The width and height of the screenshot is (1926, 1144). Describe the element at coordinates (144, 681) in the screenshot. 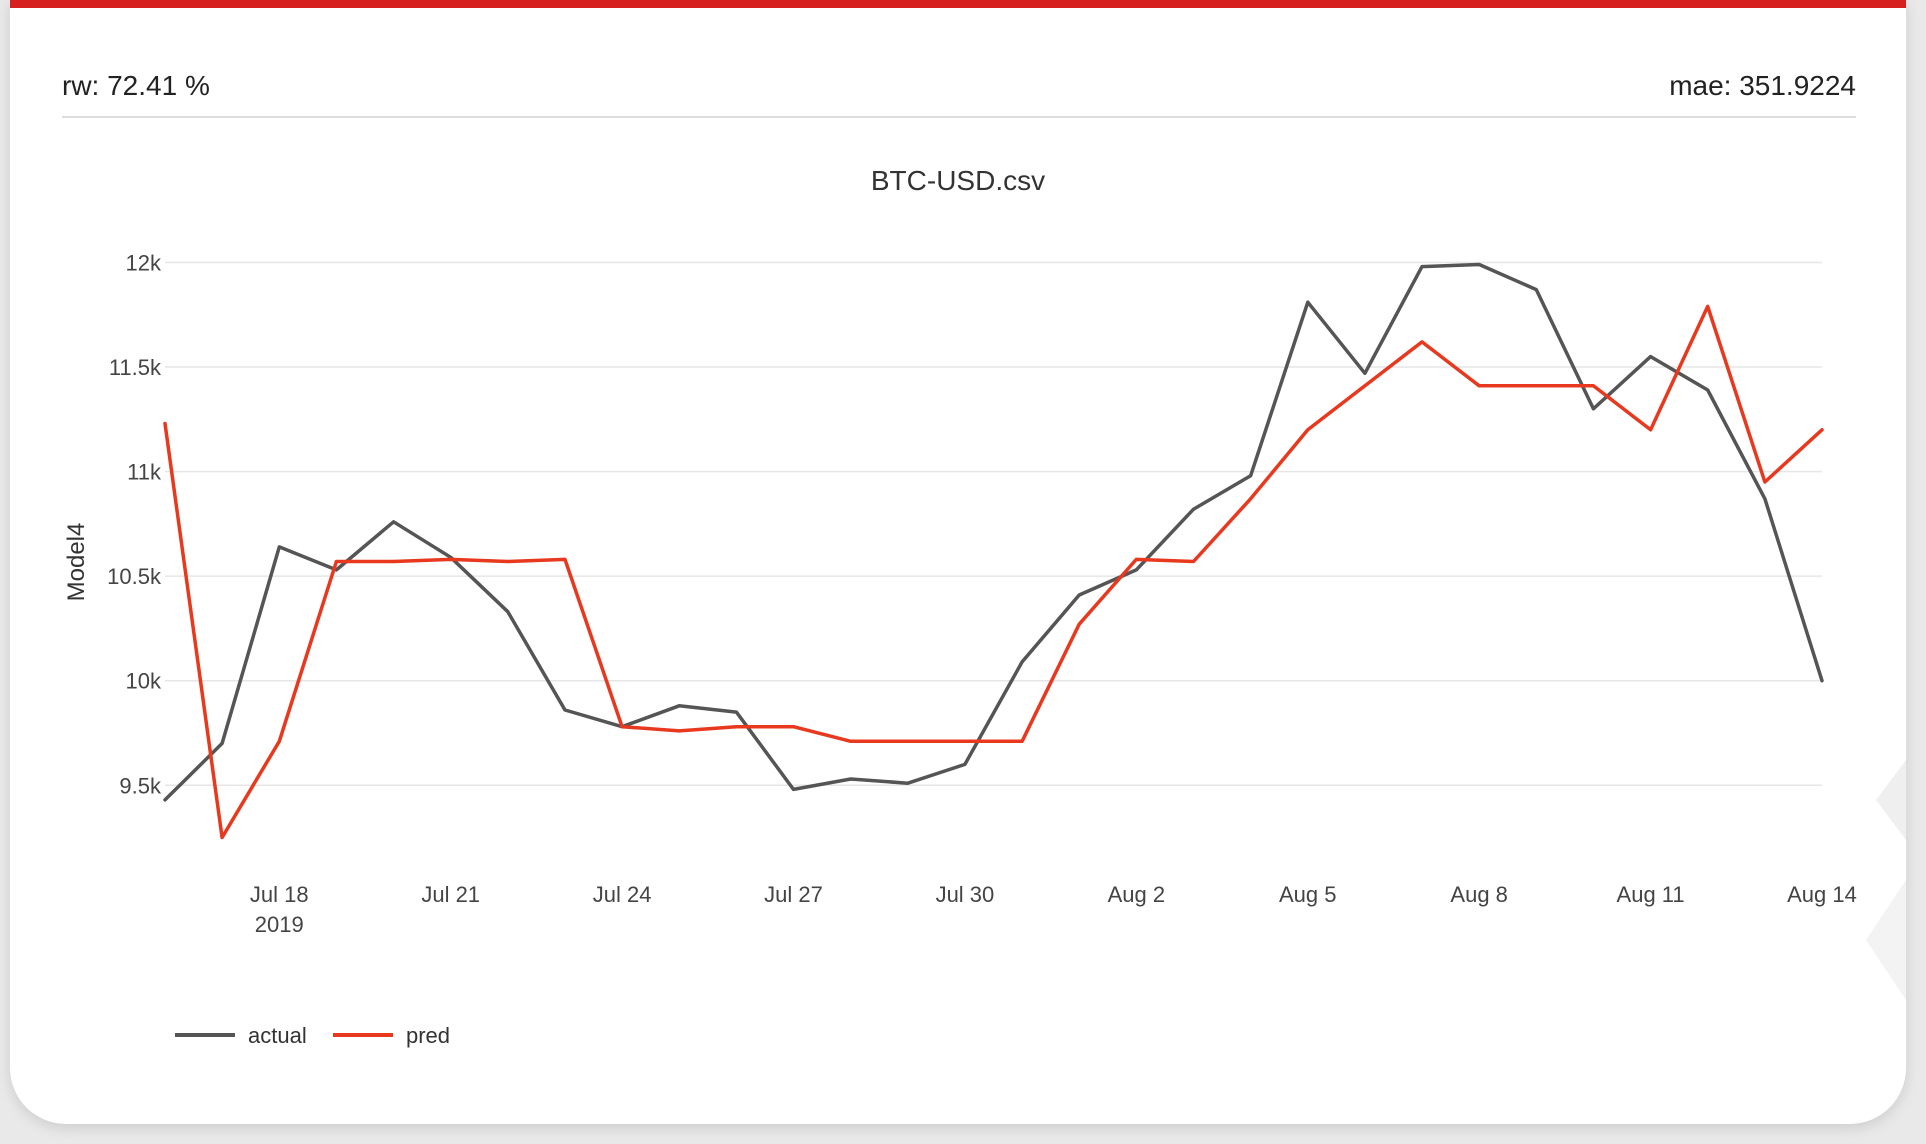

I see `y-tick-label: 10k` at that location.